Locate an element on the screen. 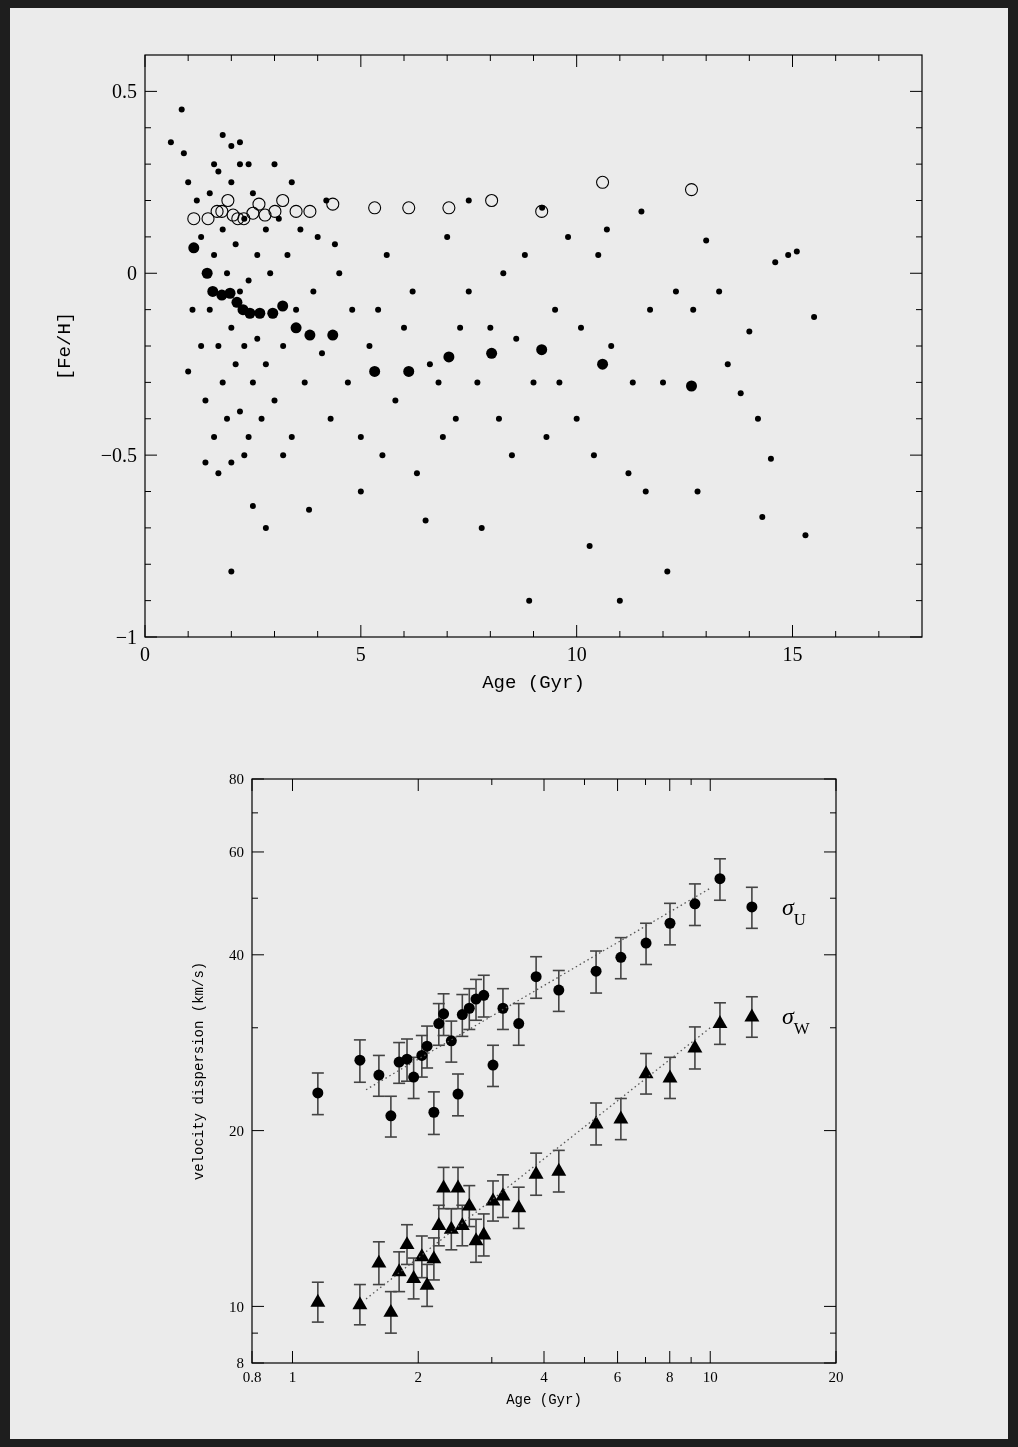 The width and height of the screenshot is (1018, 1447). y-tick-label: 60 is located at coordinates (236, 852).